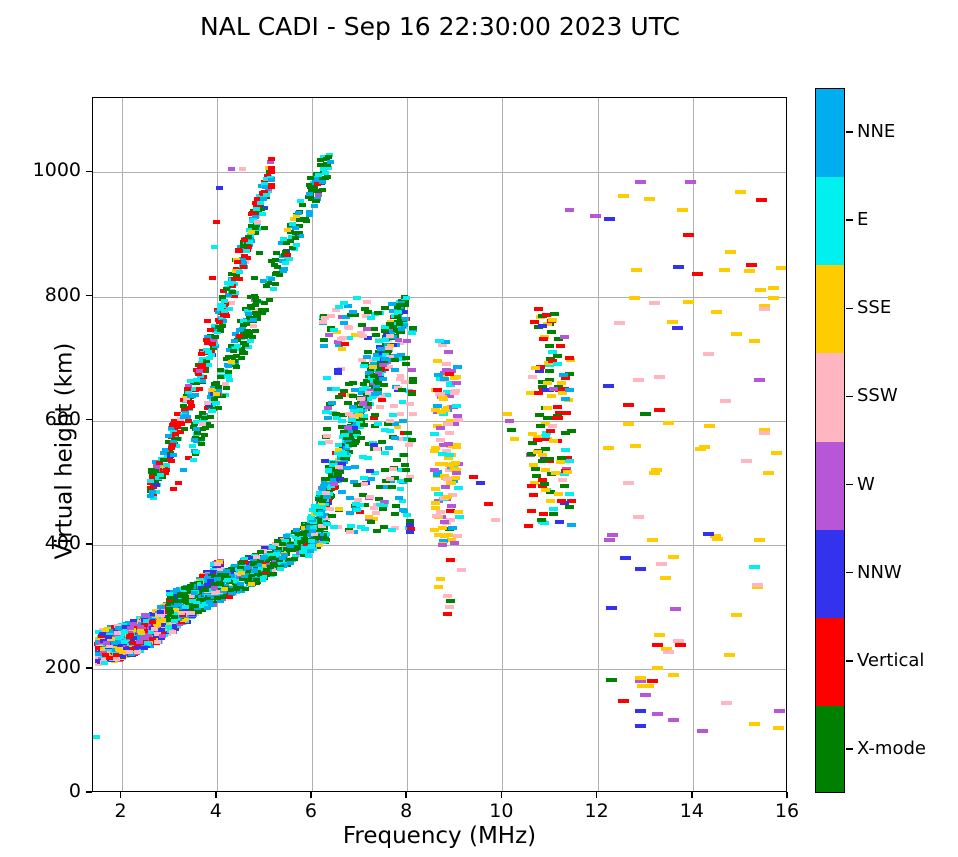  What do you see at coordinates (830, 133) in the screenshot?
I see `colorbar-segment-nne` at bounding box center [830, 133].